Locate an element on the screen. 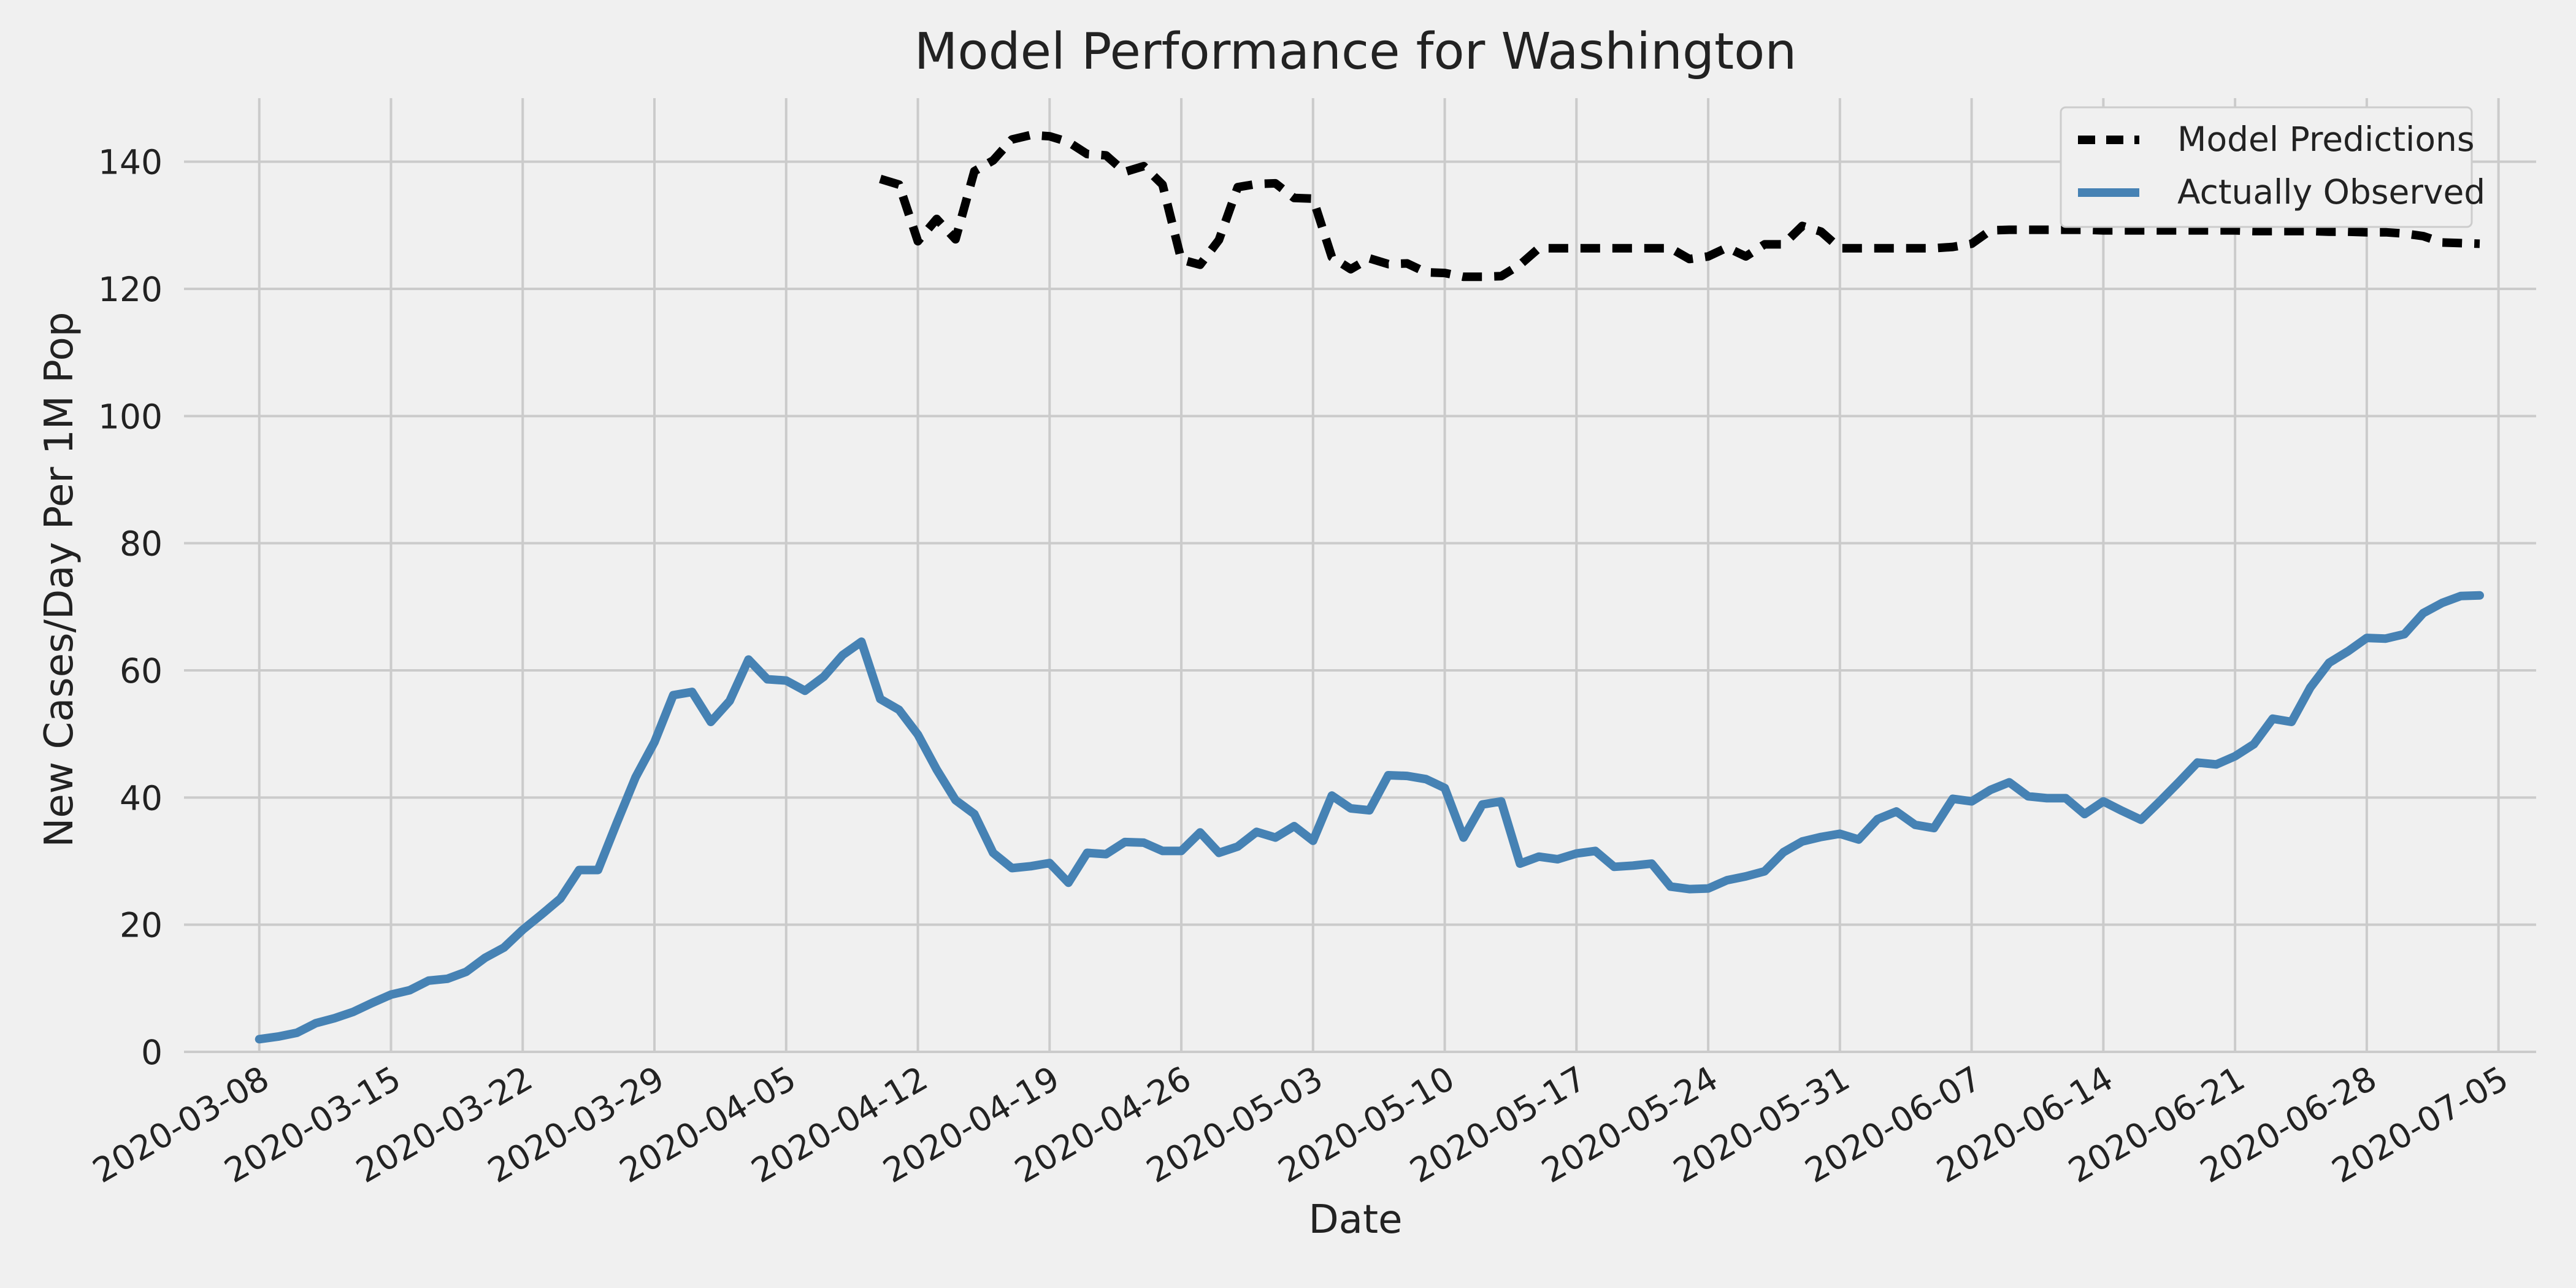 The image size is (2576, 1288). y-tick-label: 140 is located at coordinates (130, 162).